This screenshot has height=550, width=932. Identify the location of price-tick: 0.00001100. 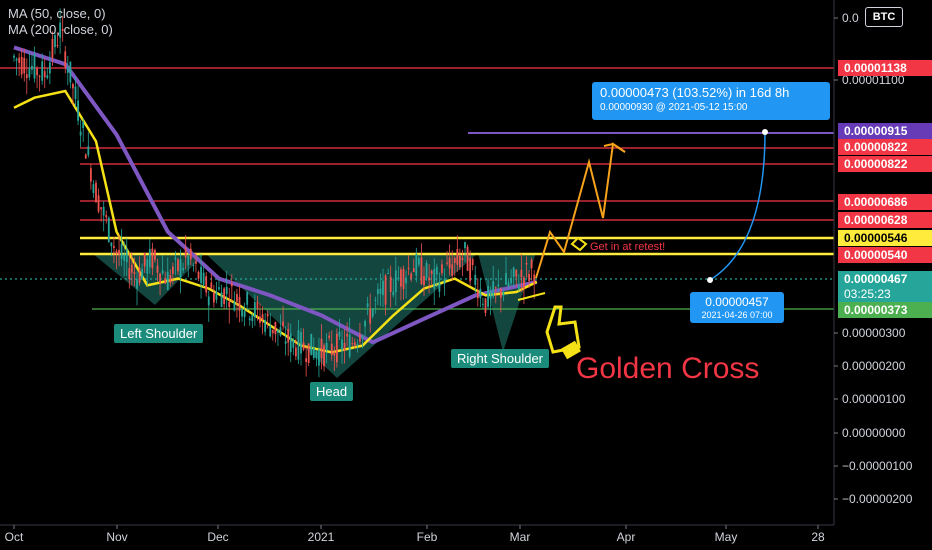
(873, 80).